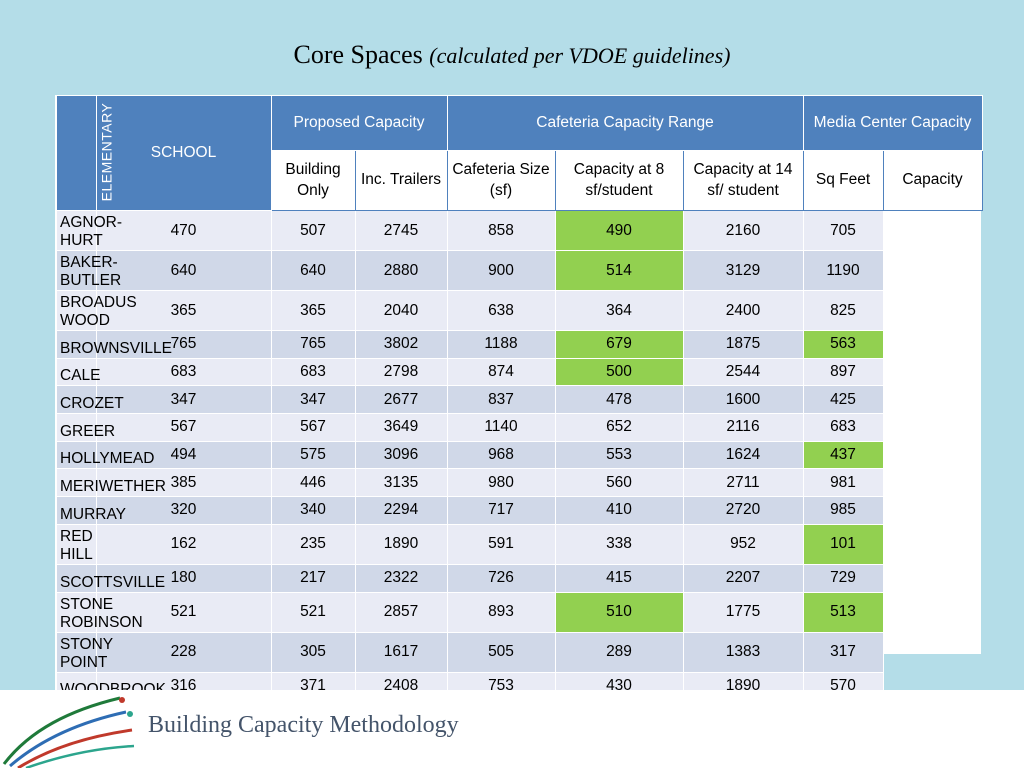 The height and width of the screenshot is (768, 1024). What do you see at coordinates (113, 344) in the screenshot?
I see `school-name-cell: BROWNSVILLE` at bounding box center [113, 344].